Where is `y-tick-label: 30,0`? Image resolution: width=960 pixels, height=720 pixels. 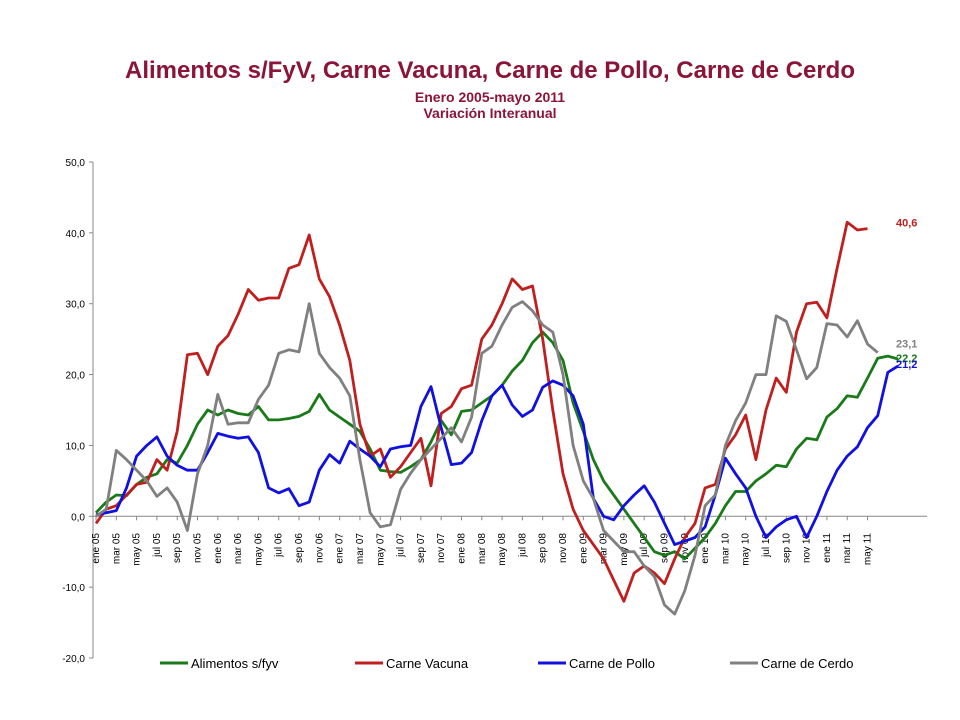 y-tick-label: 30,0 is located at coordinates (76, 305).